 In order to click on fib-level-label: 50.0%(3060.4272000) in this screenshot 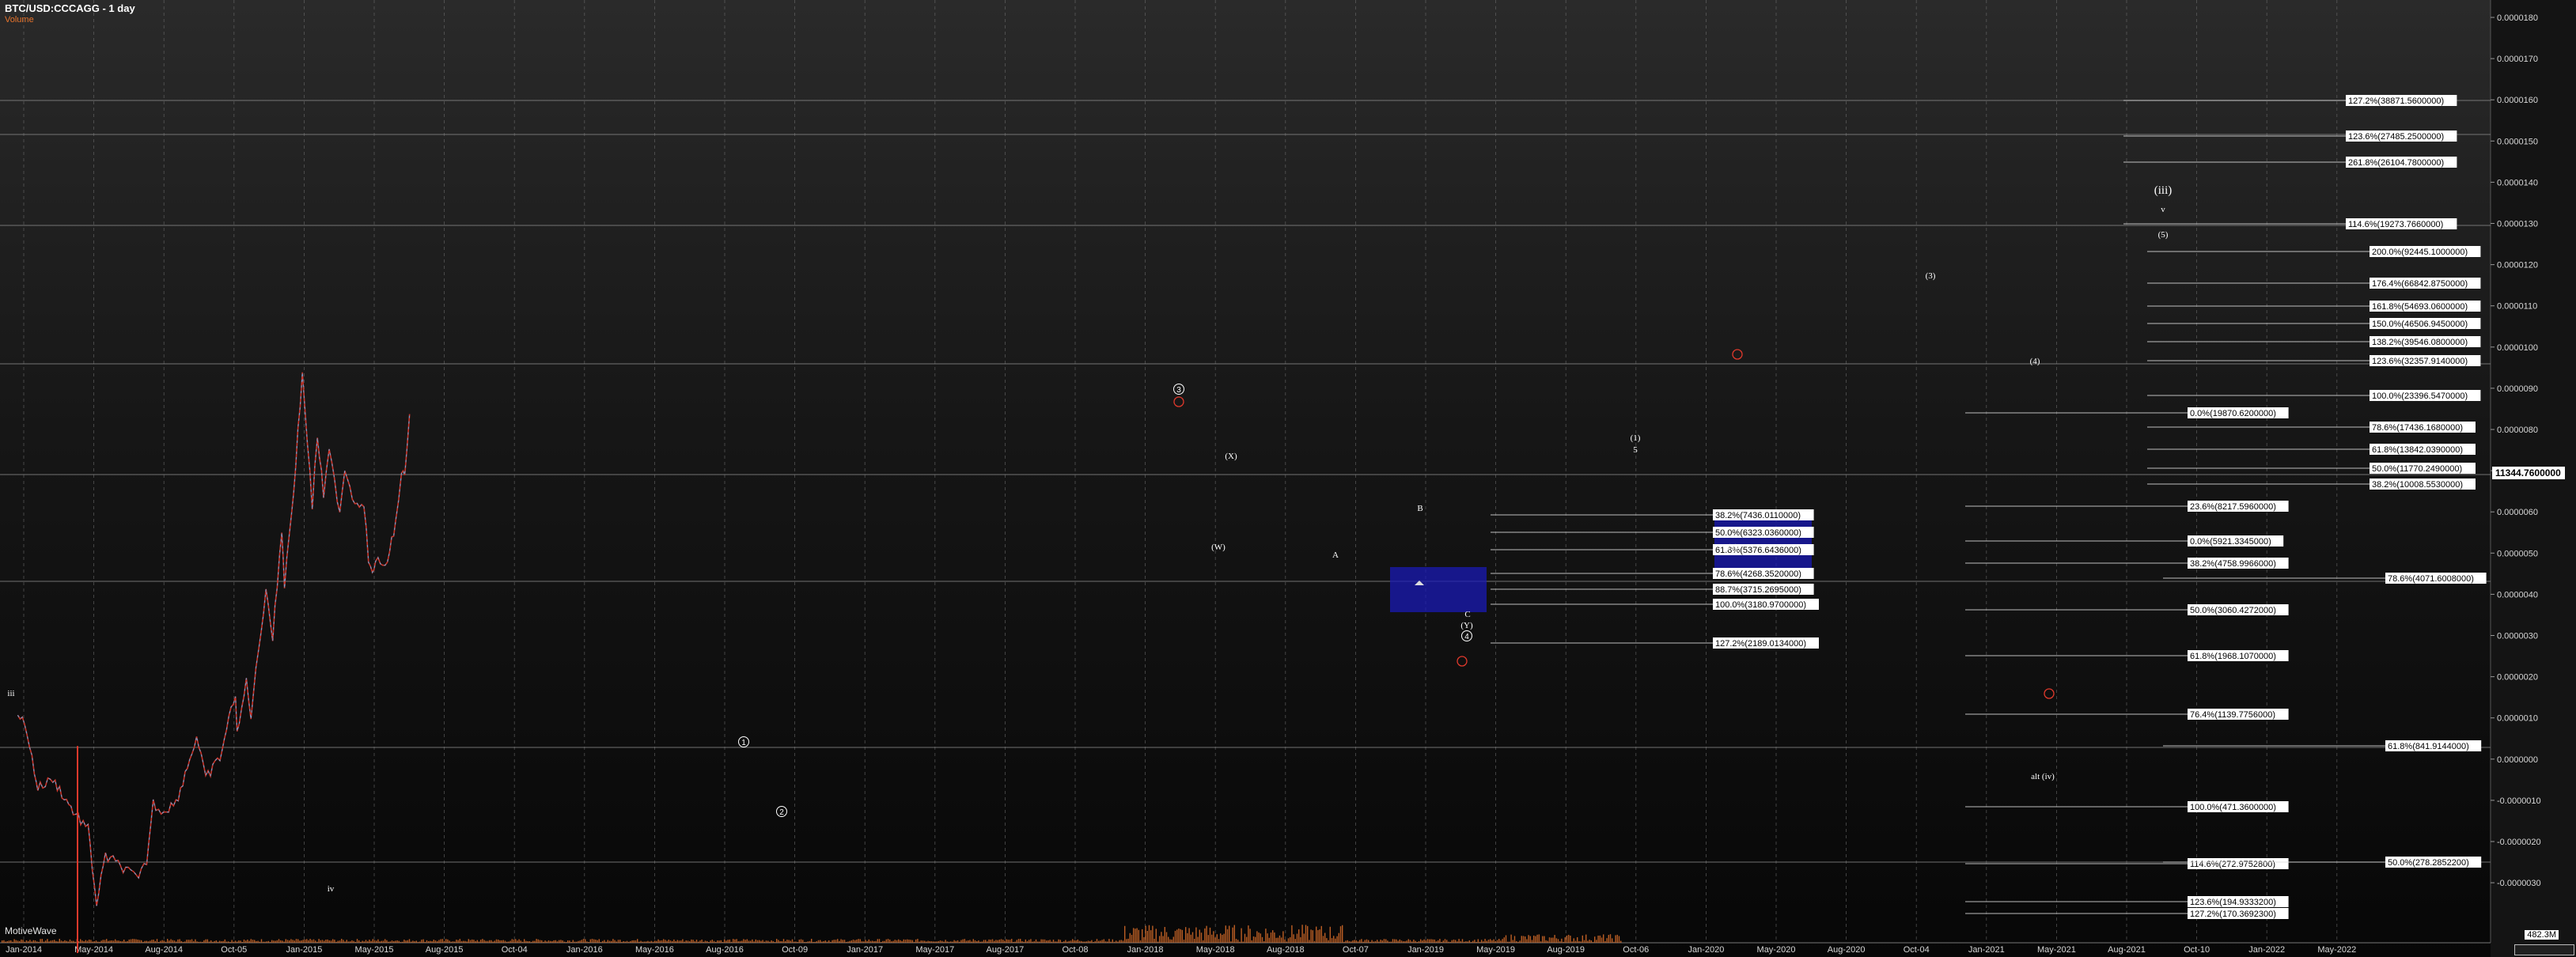, I will do `click(2233, 610)`.